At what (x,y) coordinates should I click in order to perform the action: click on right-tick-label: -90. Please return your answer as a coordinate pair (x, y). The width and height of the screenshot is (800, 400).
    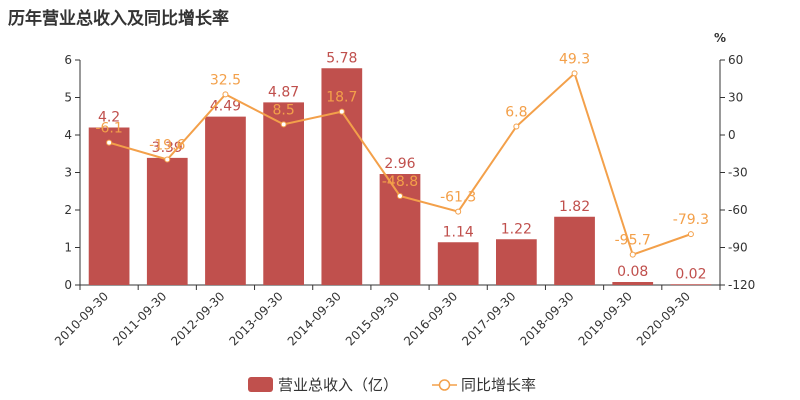
    Looking at the image, I should click on (738, 248).